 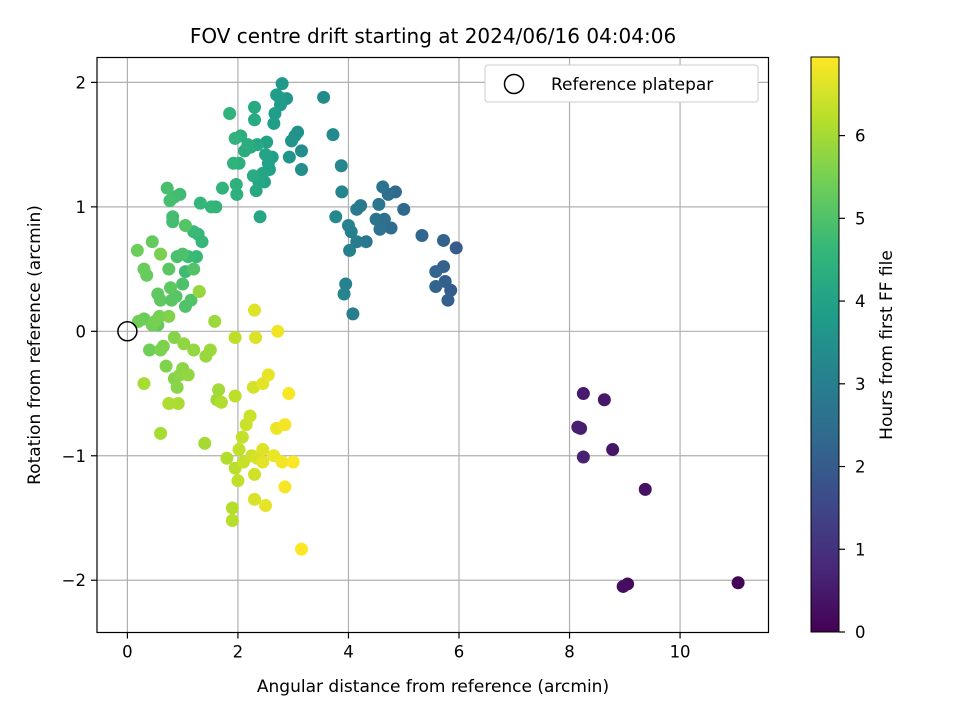 I want to click on x-tick-label: 8, so click(x=569, y=652).